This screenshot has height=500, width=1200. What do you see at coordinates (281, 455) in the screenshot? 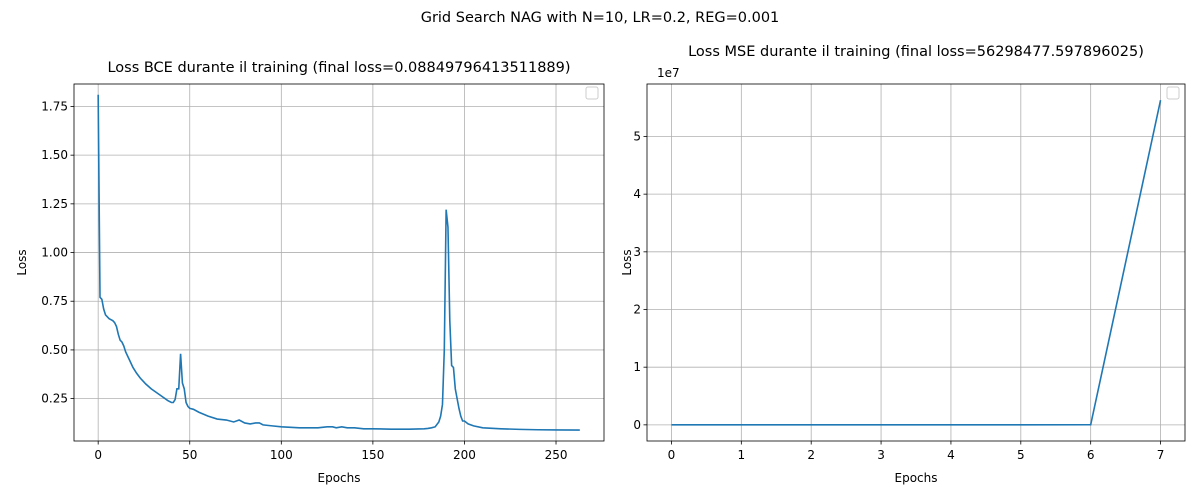
I see `bce-x-tick-label: 100` at bounding box center [281, 455].